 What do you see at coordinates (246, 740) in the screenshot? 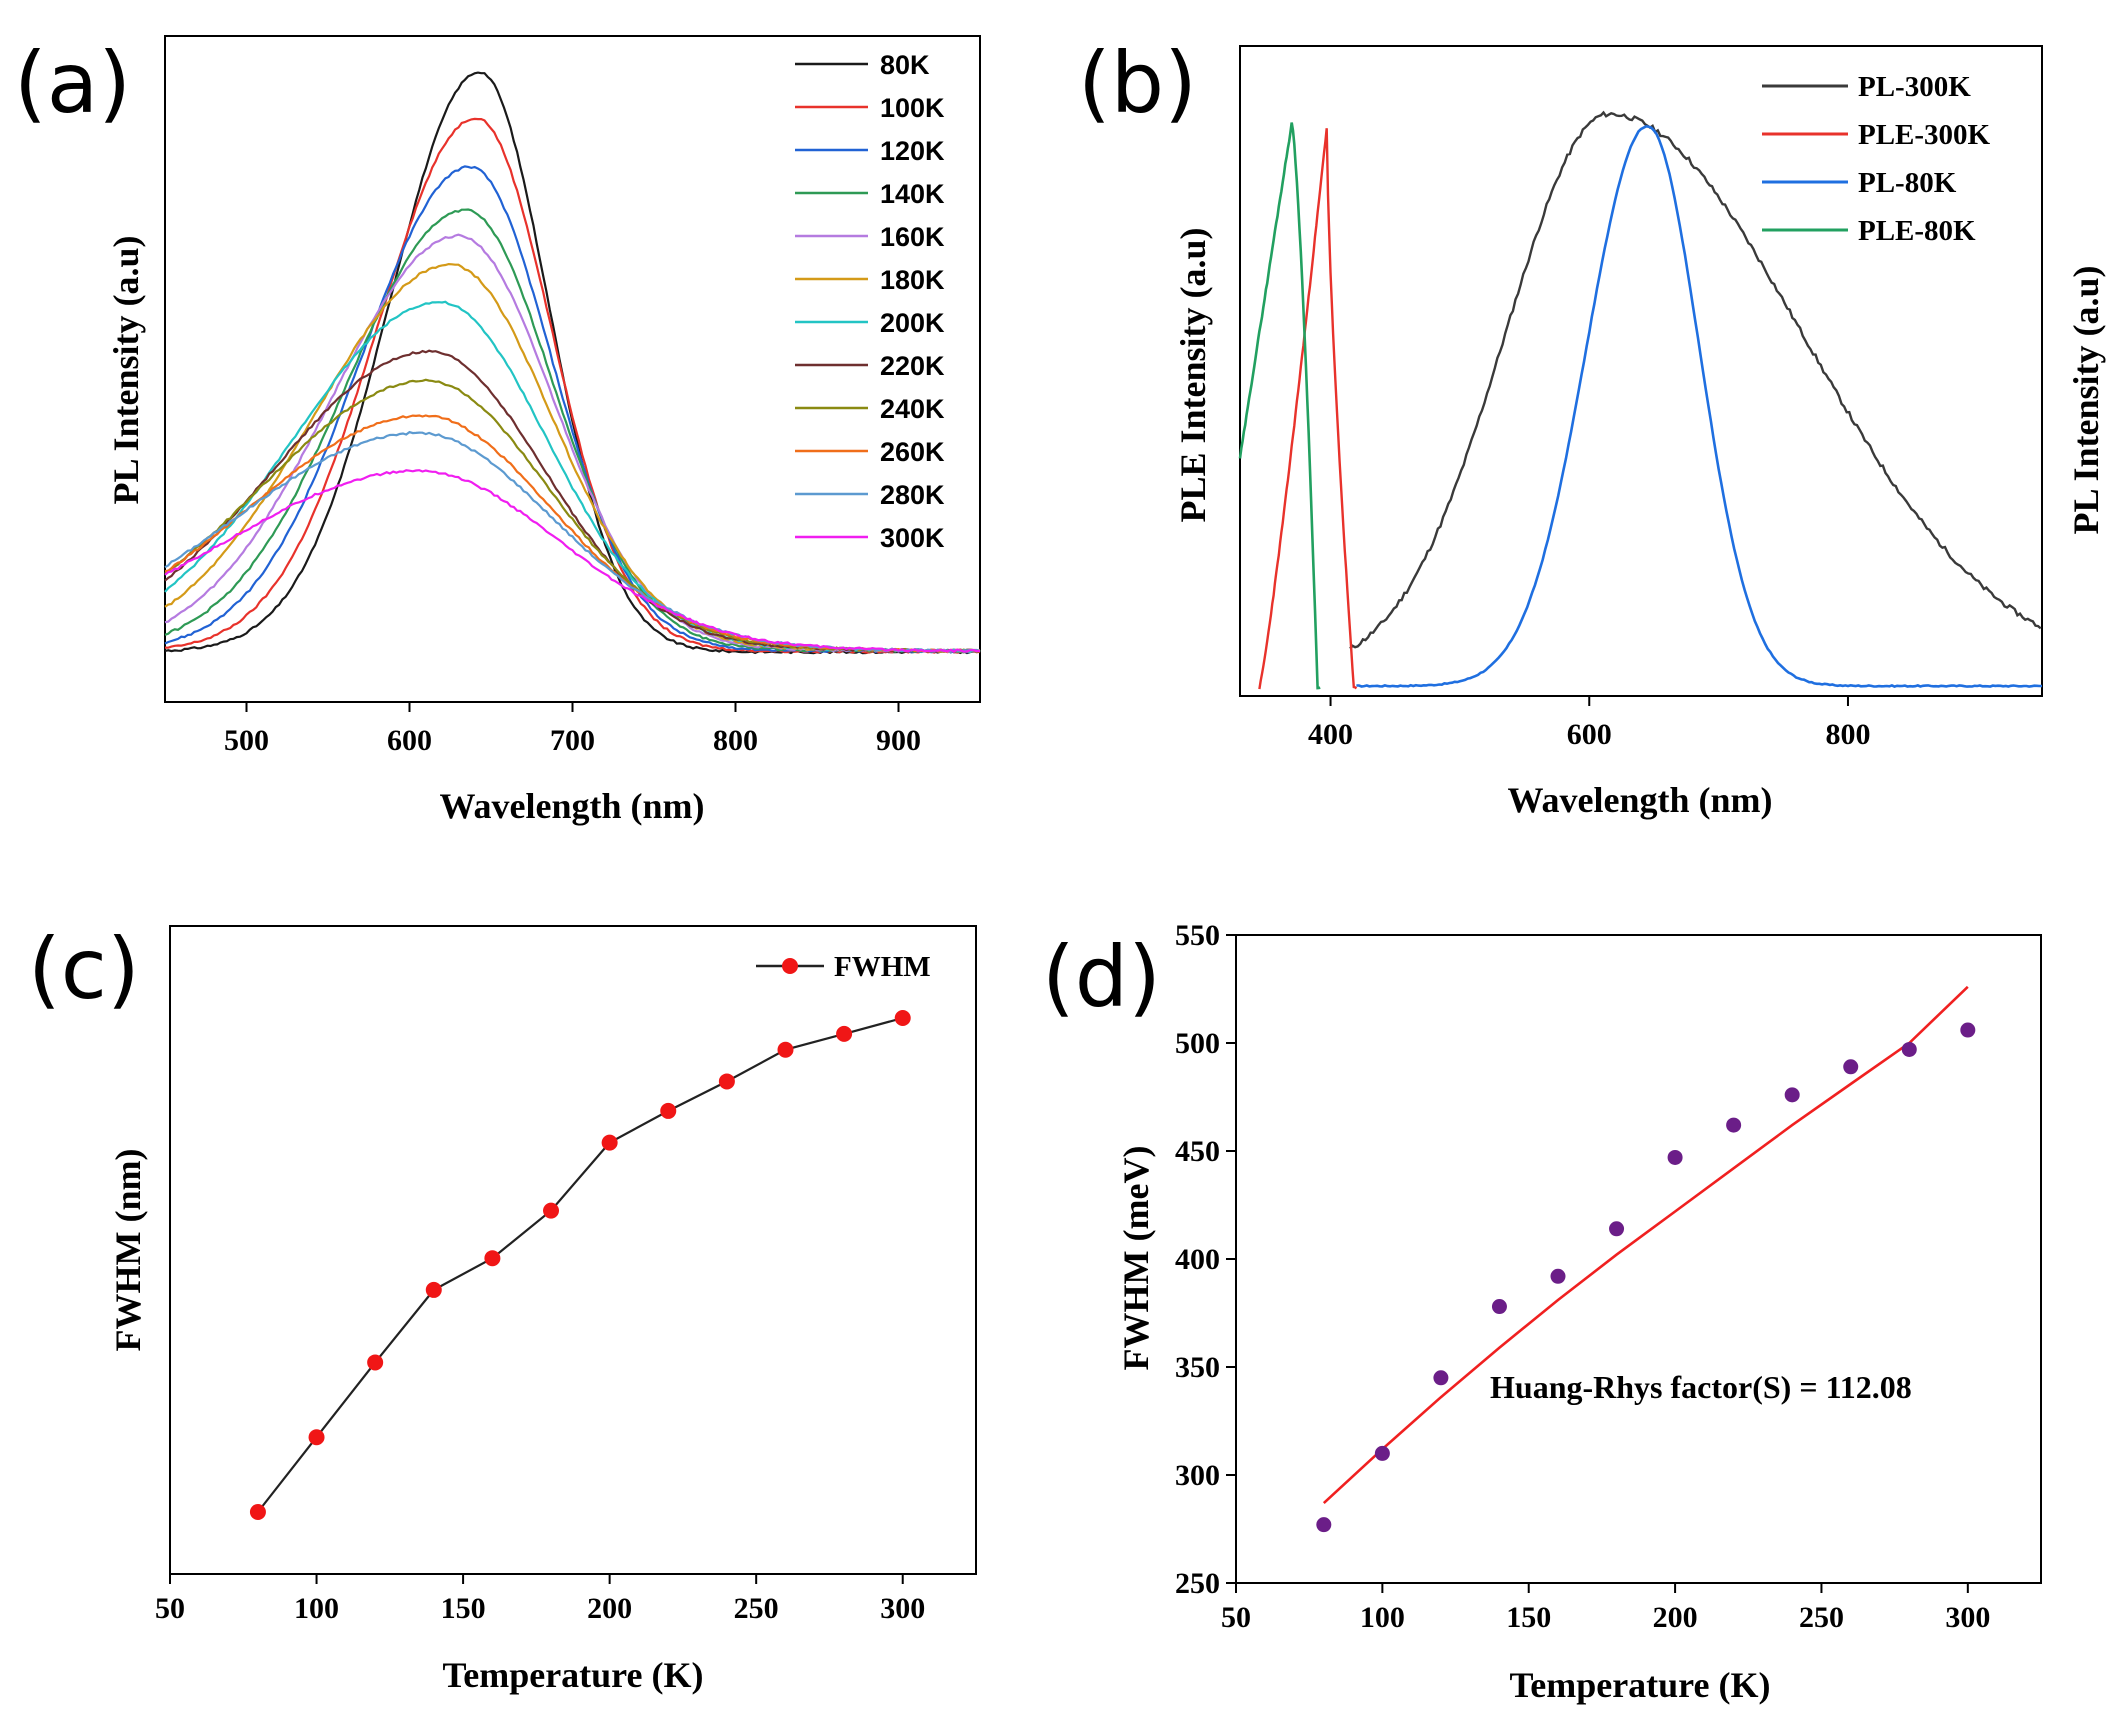
I see `panel-a-tick-label: 500` at bounding box center [246, 740].